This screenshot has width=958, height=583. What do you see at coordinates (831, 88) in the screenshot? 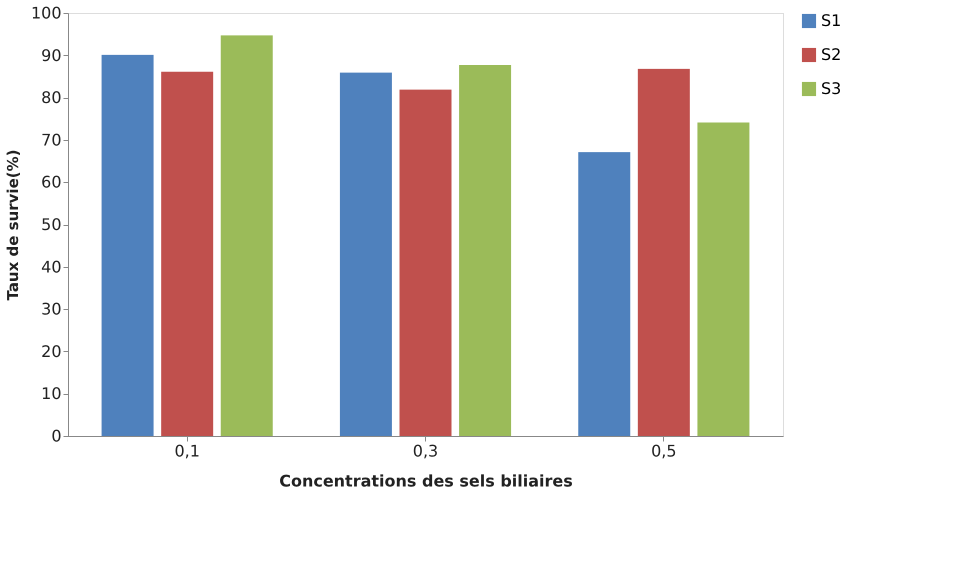
I see `legend-label: S3` at bounding box center [831, 88].